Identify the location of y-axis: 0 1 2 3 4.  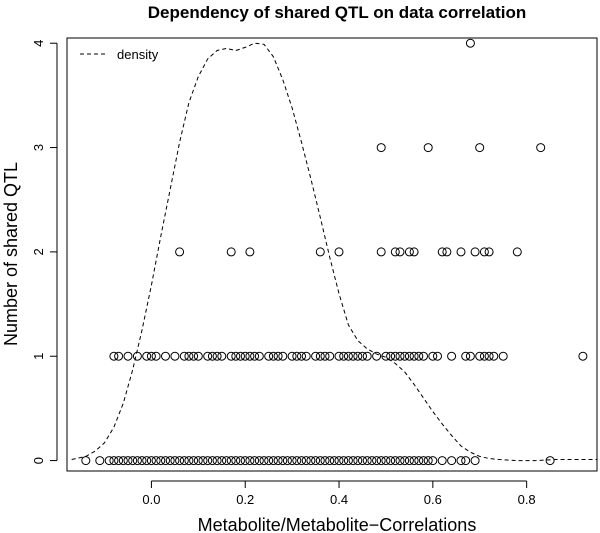
(44, 252).